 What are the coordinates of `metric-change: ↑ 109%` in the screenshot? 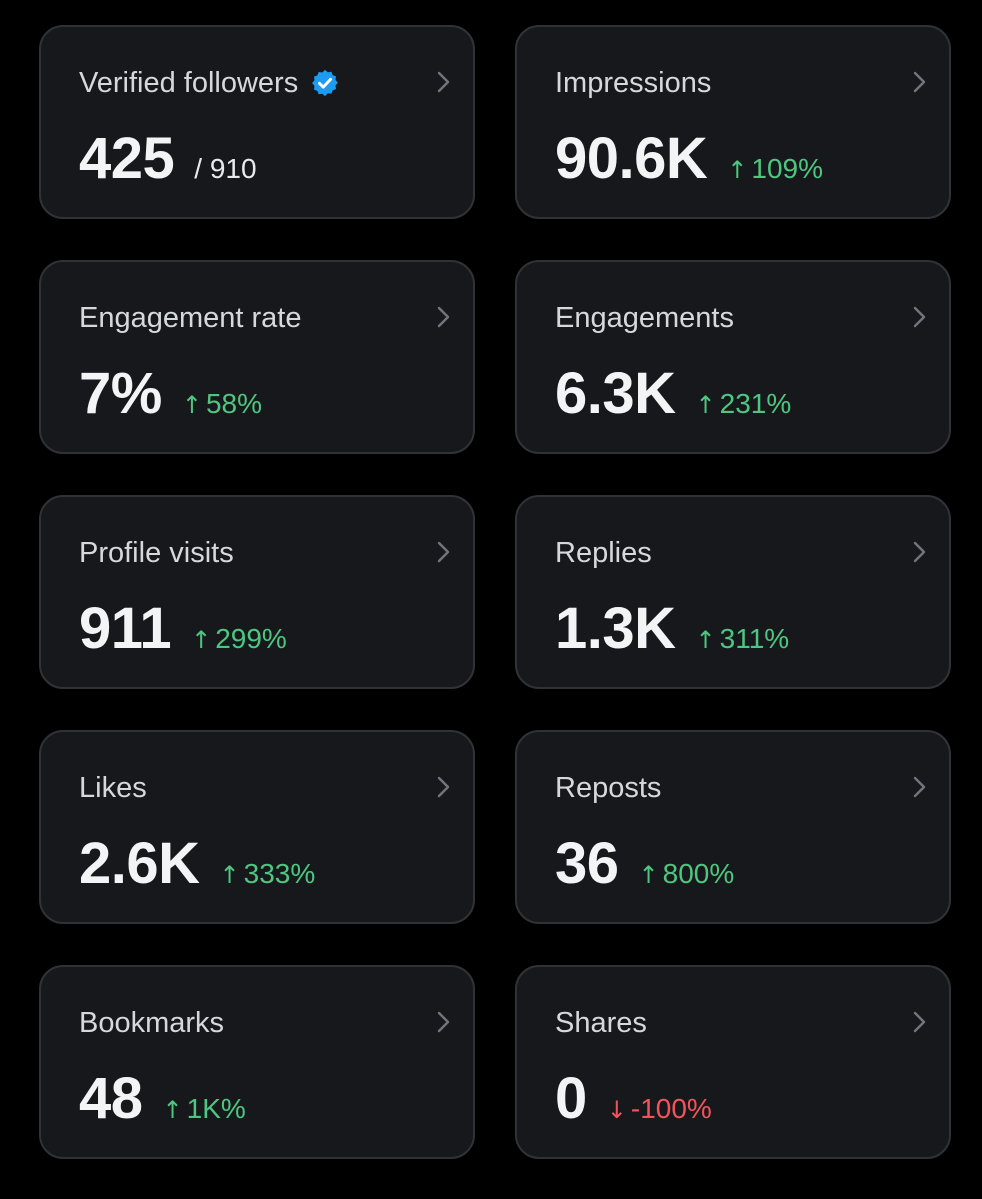 It's located at (775, 169).